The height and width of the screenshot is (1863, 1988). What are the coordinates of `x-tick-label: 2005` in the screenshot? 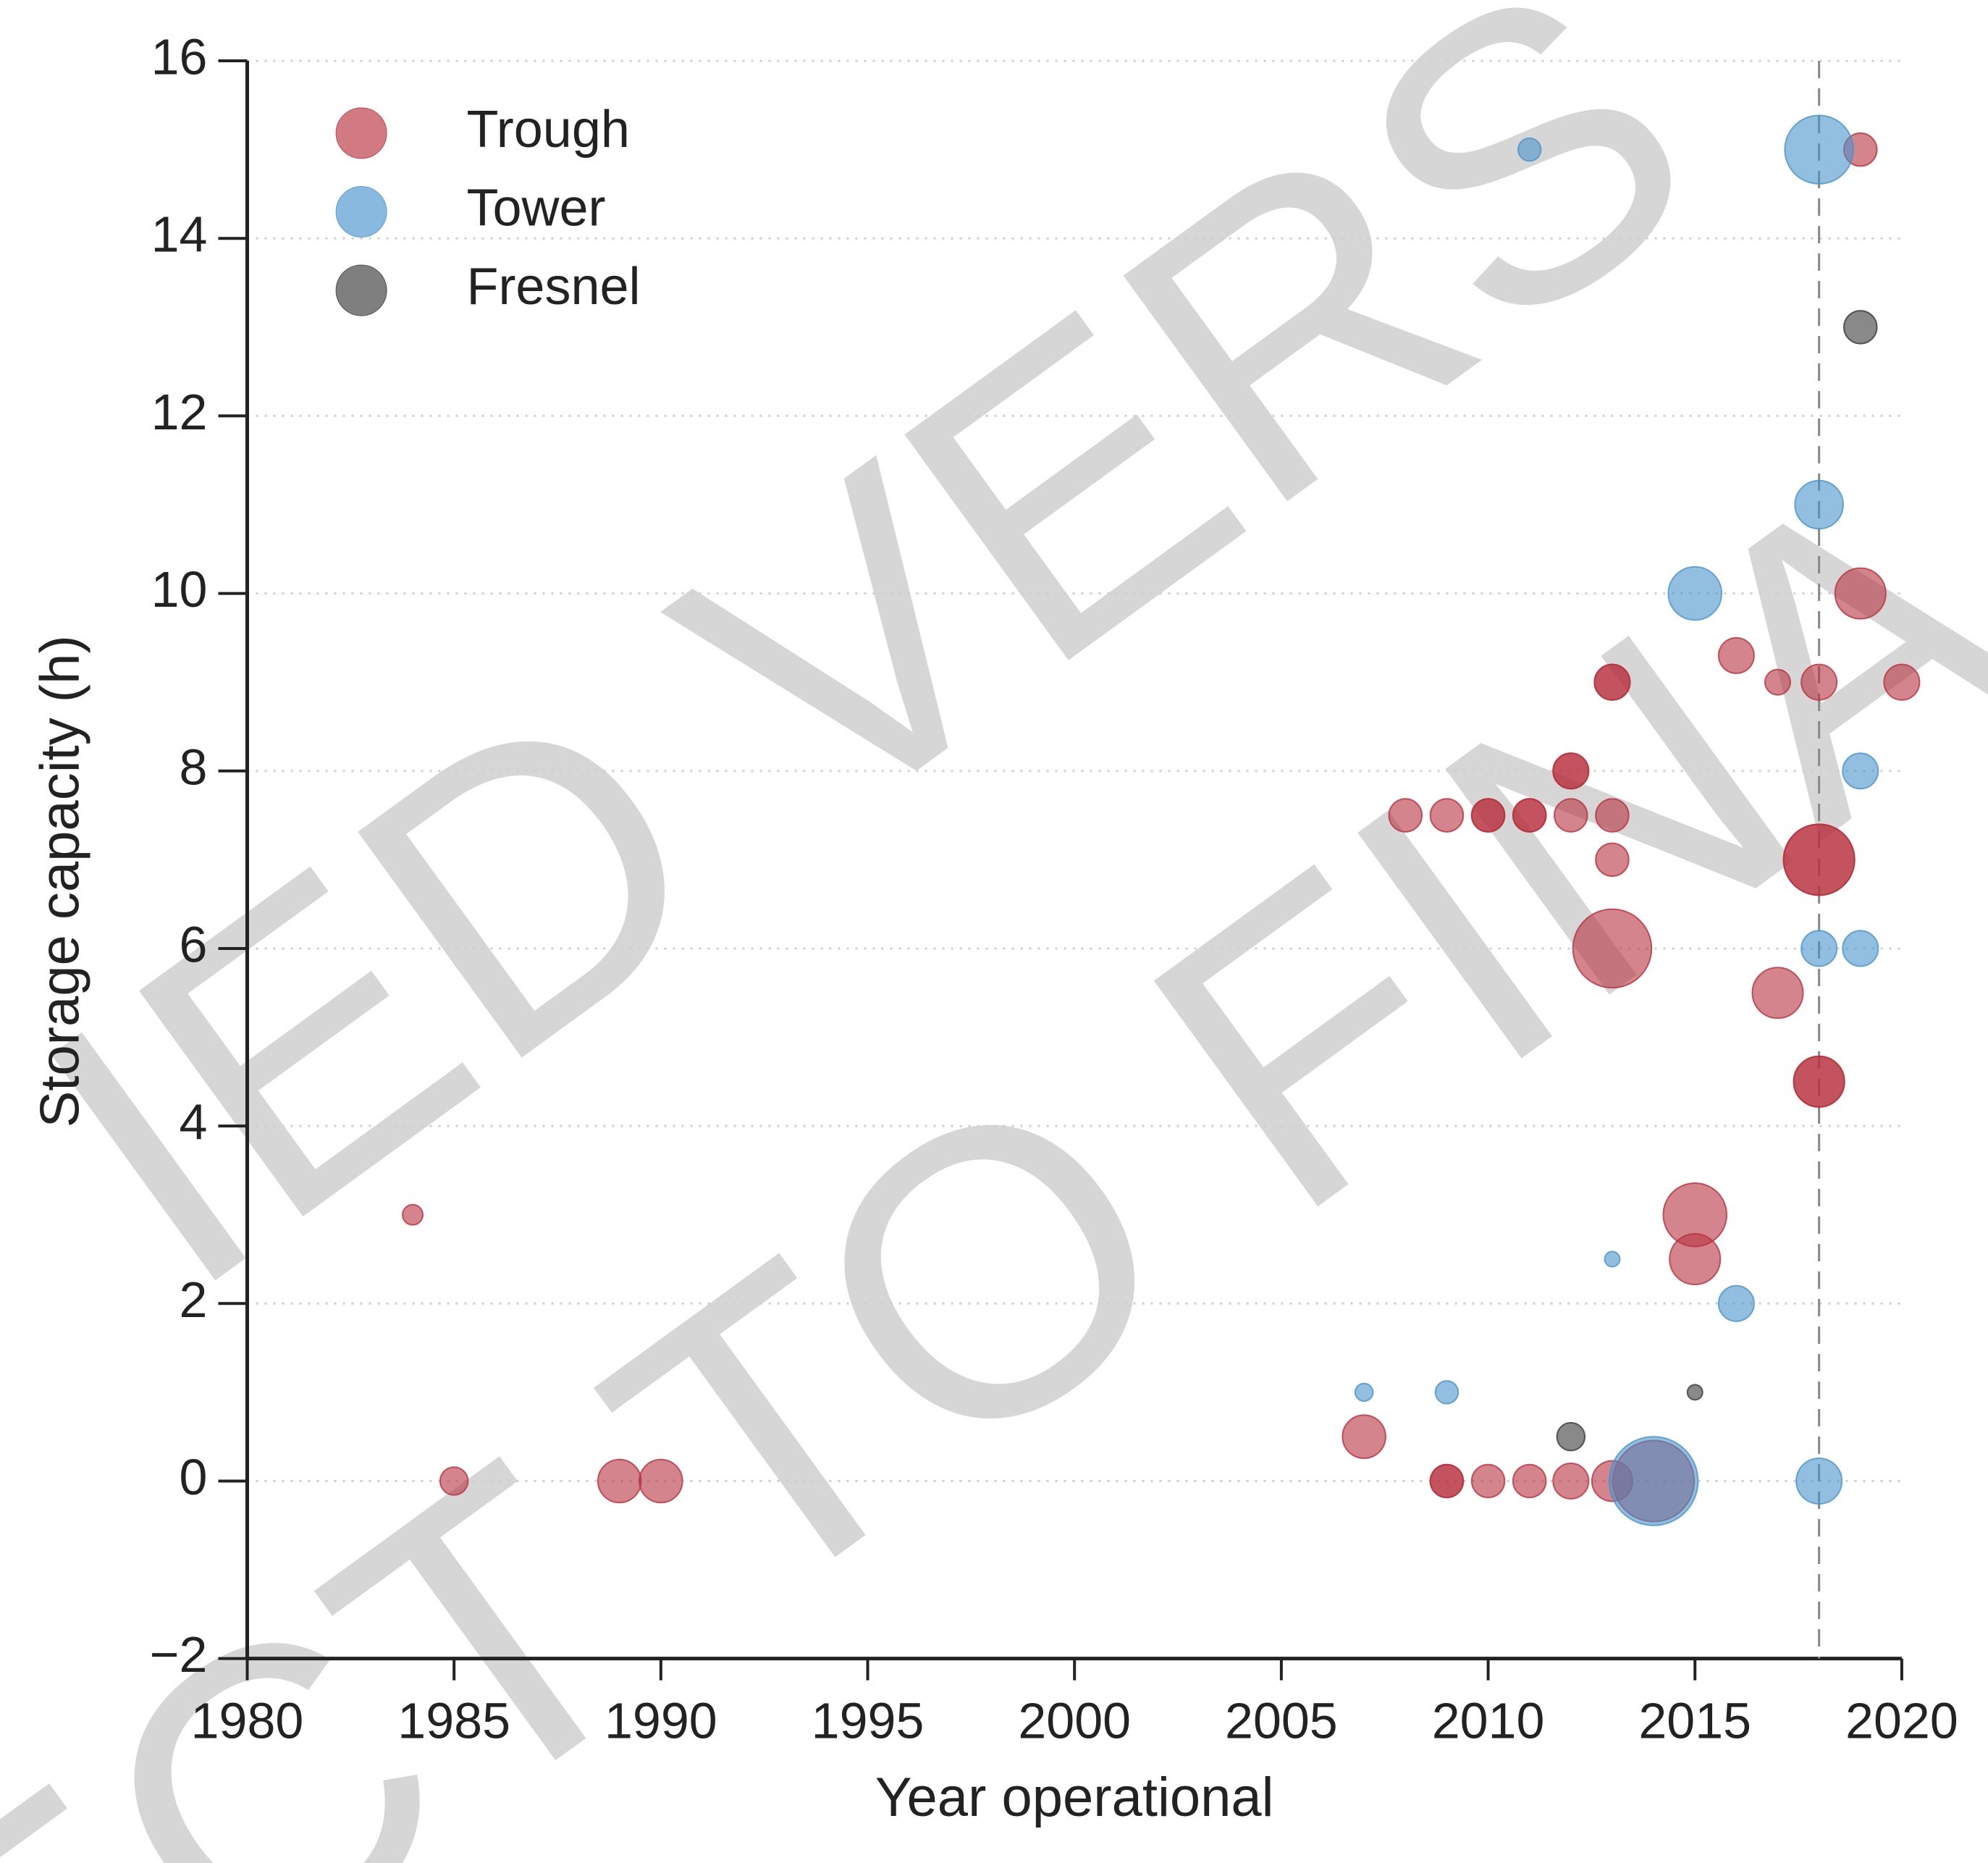 It's located at (1281, 1721).